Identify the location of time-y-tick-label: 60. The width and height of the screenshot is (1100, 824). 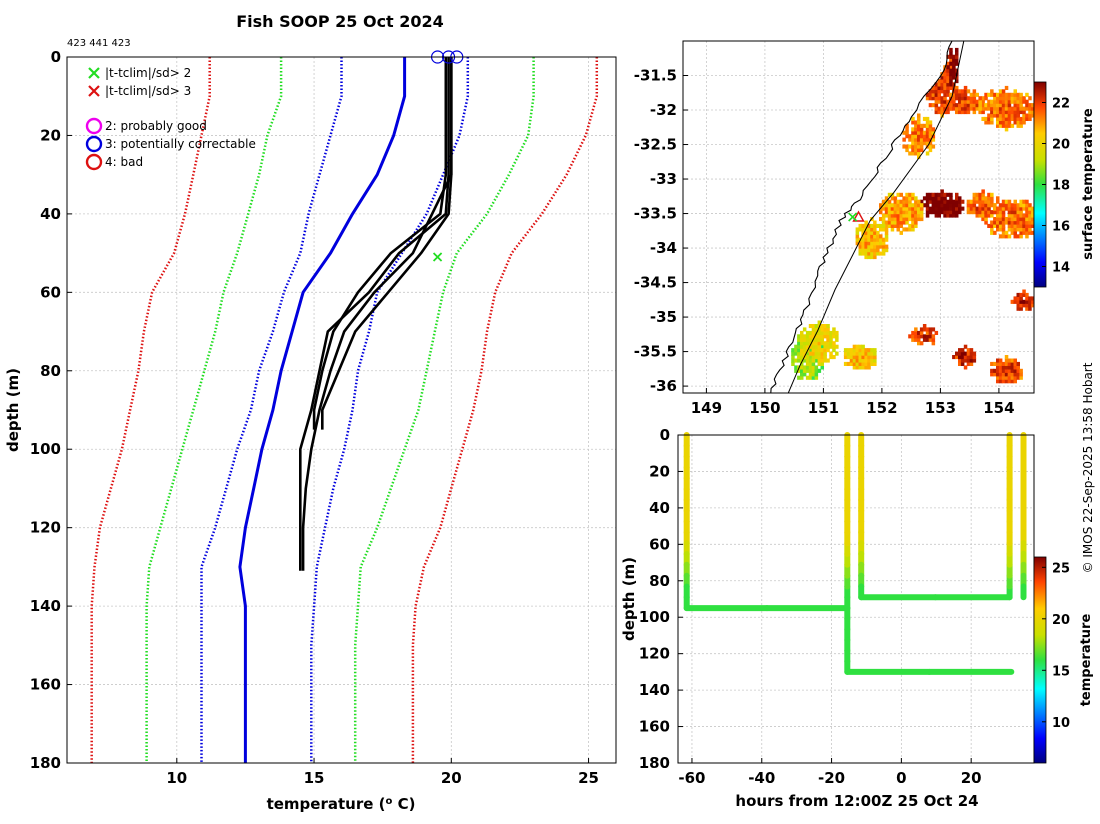
(659, 544).